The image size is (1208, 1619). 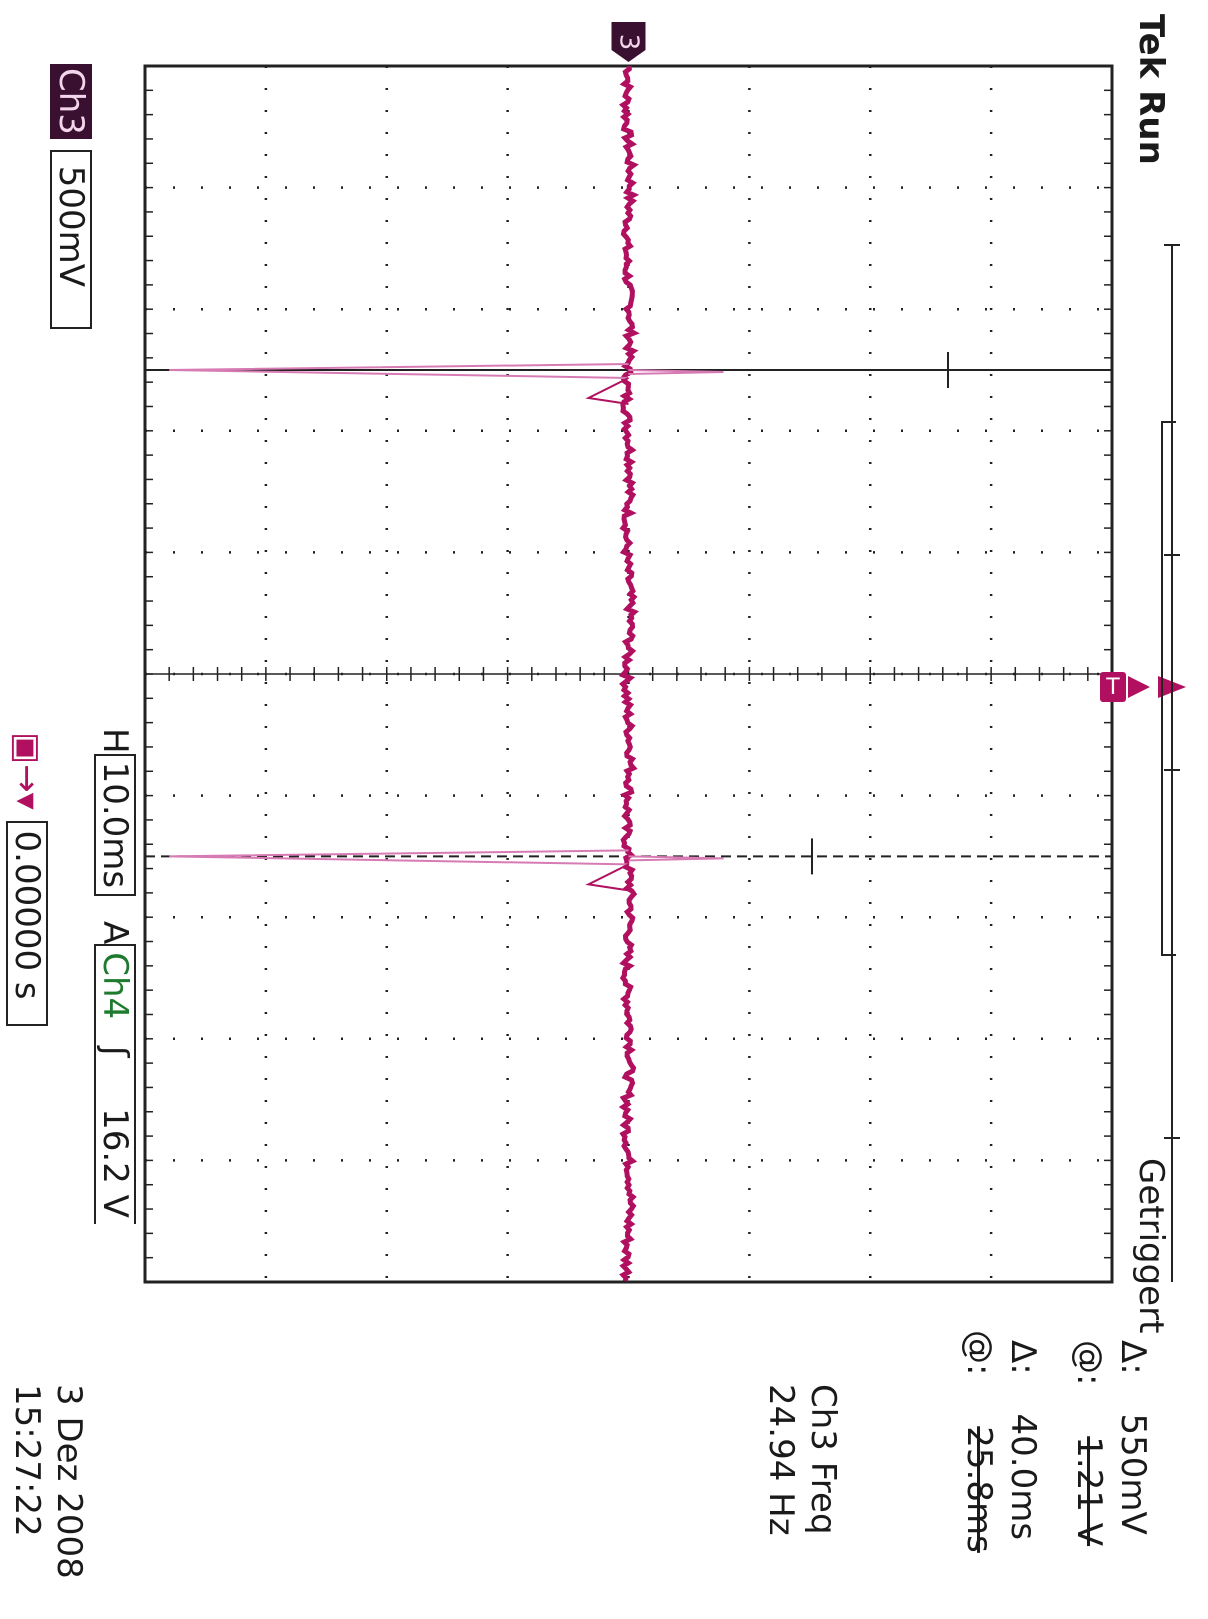 I want to click on measurement-label: Ch3 Freq, so click(x=823, y=1459).